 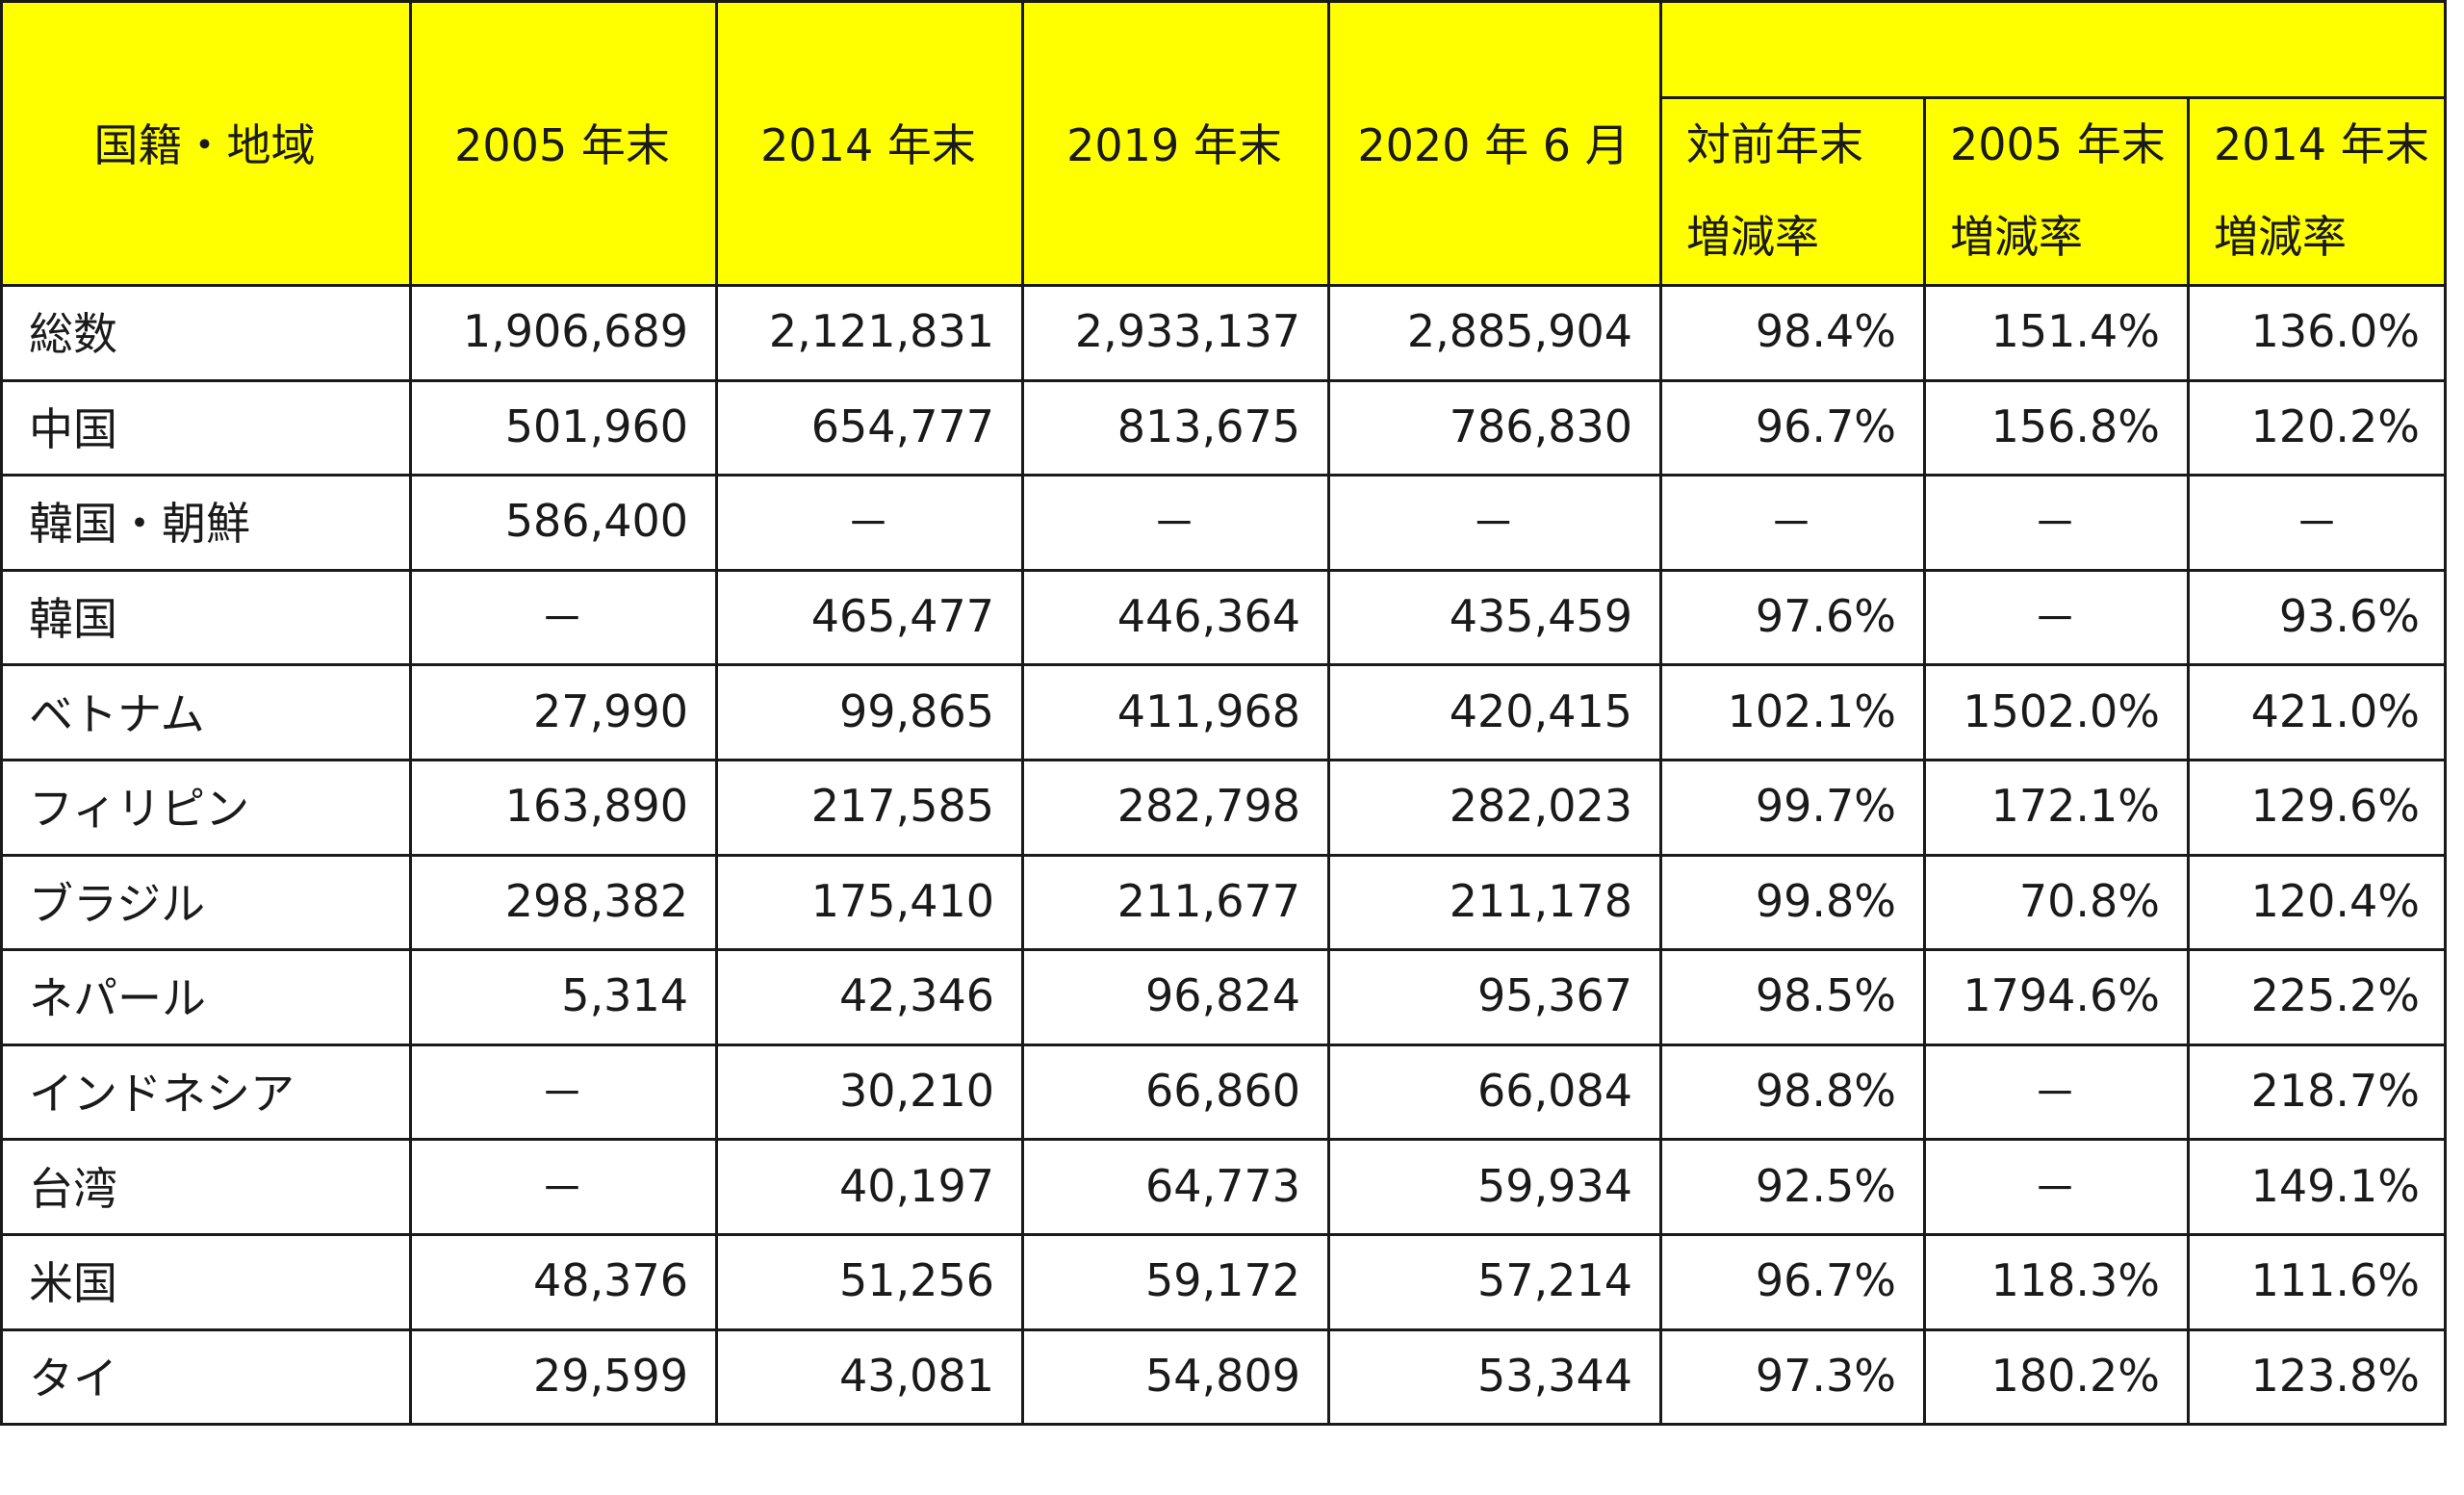 I want to click on table-cell-country: 台湾, so click(x=73, y=1188).